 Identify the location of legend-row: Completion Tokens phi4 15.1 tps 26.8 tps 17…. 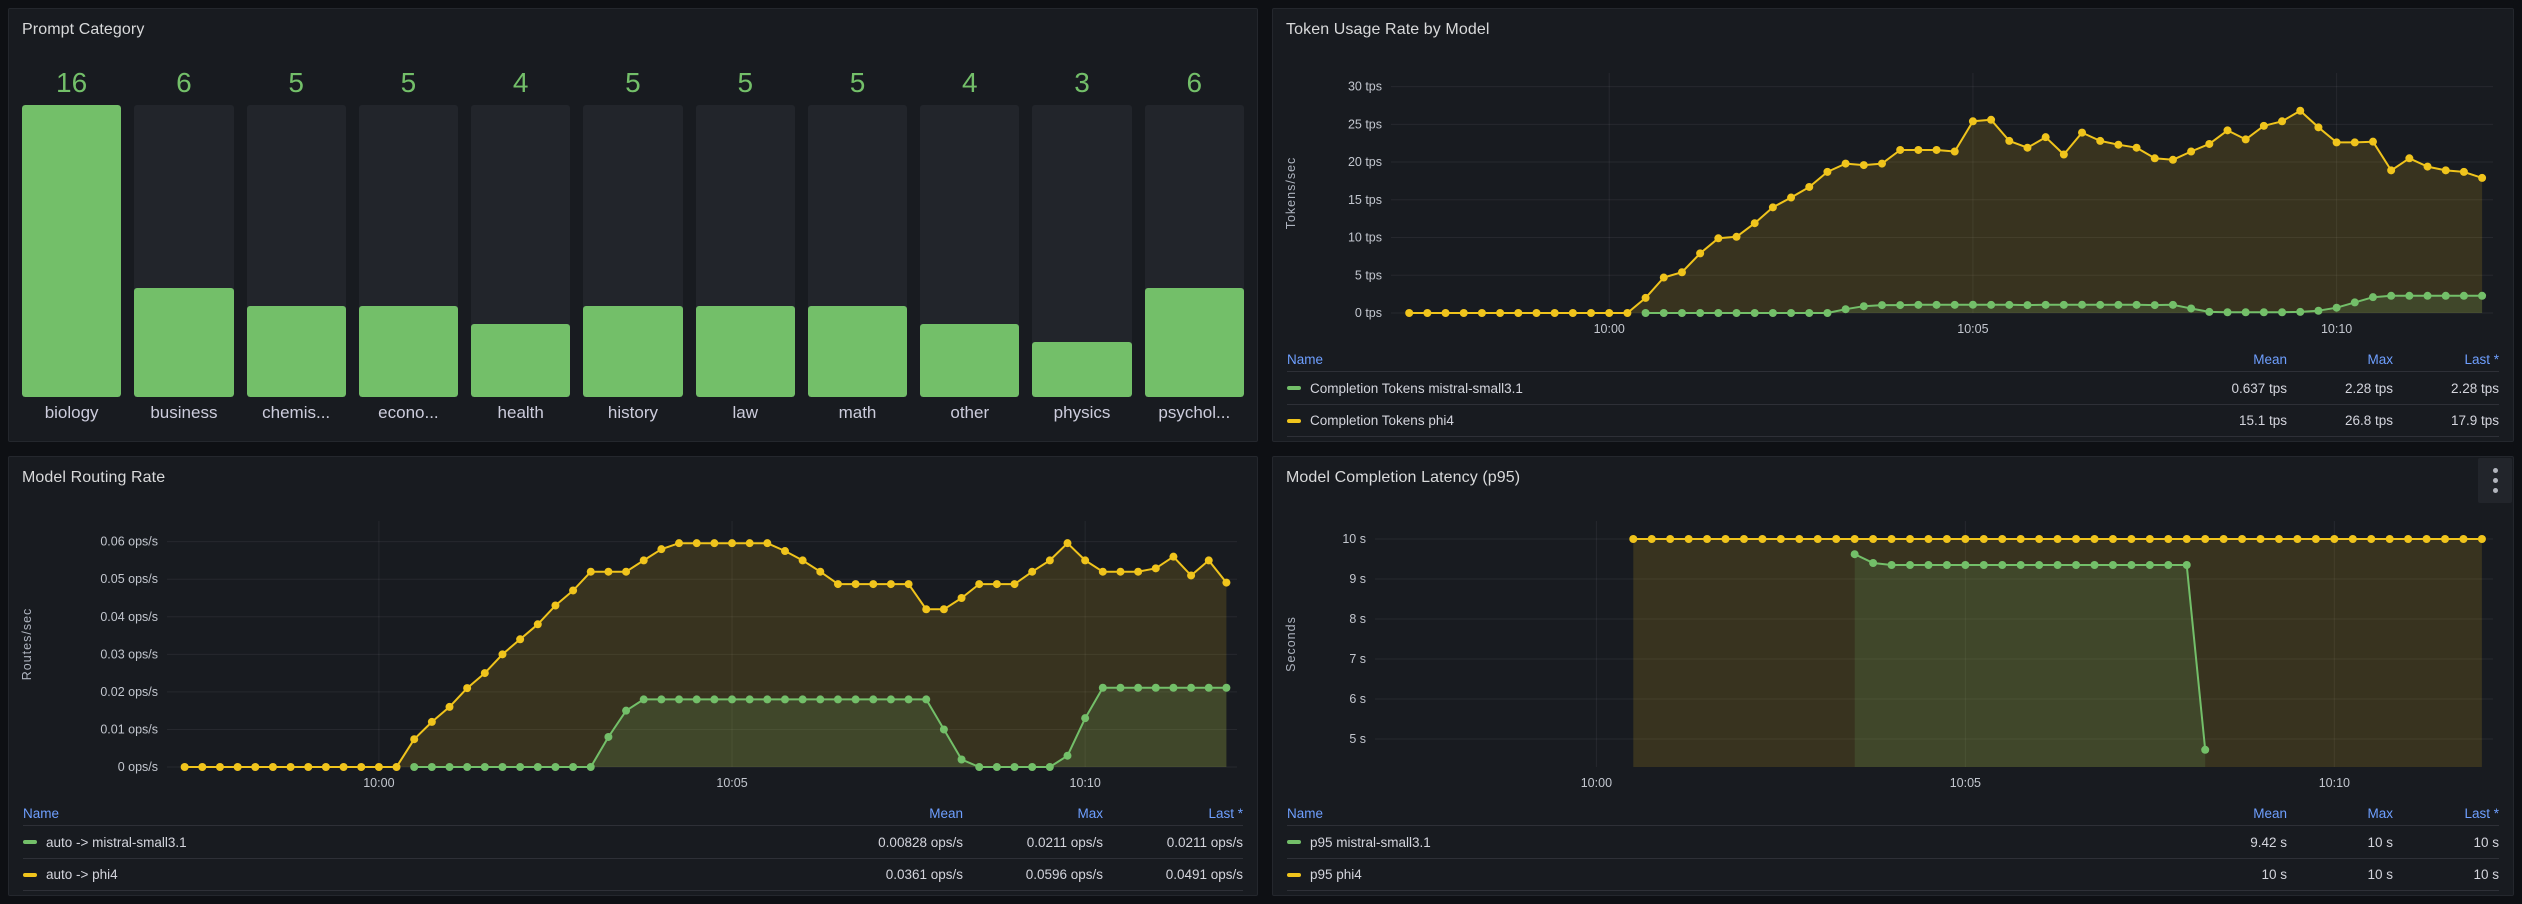
(1893, 420).